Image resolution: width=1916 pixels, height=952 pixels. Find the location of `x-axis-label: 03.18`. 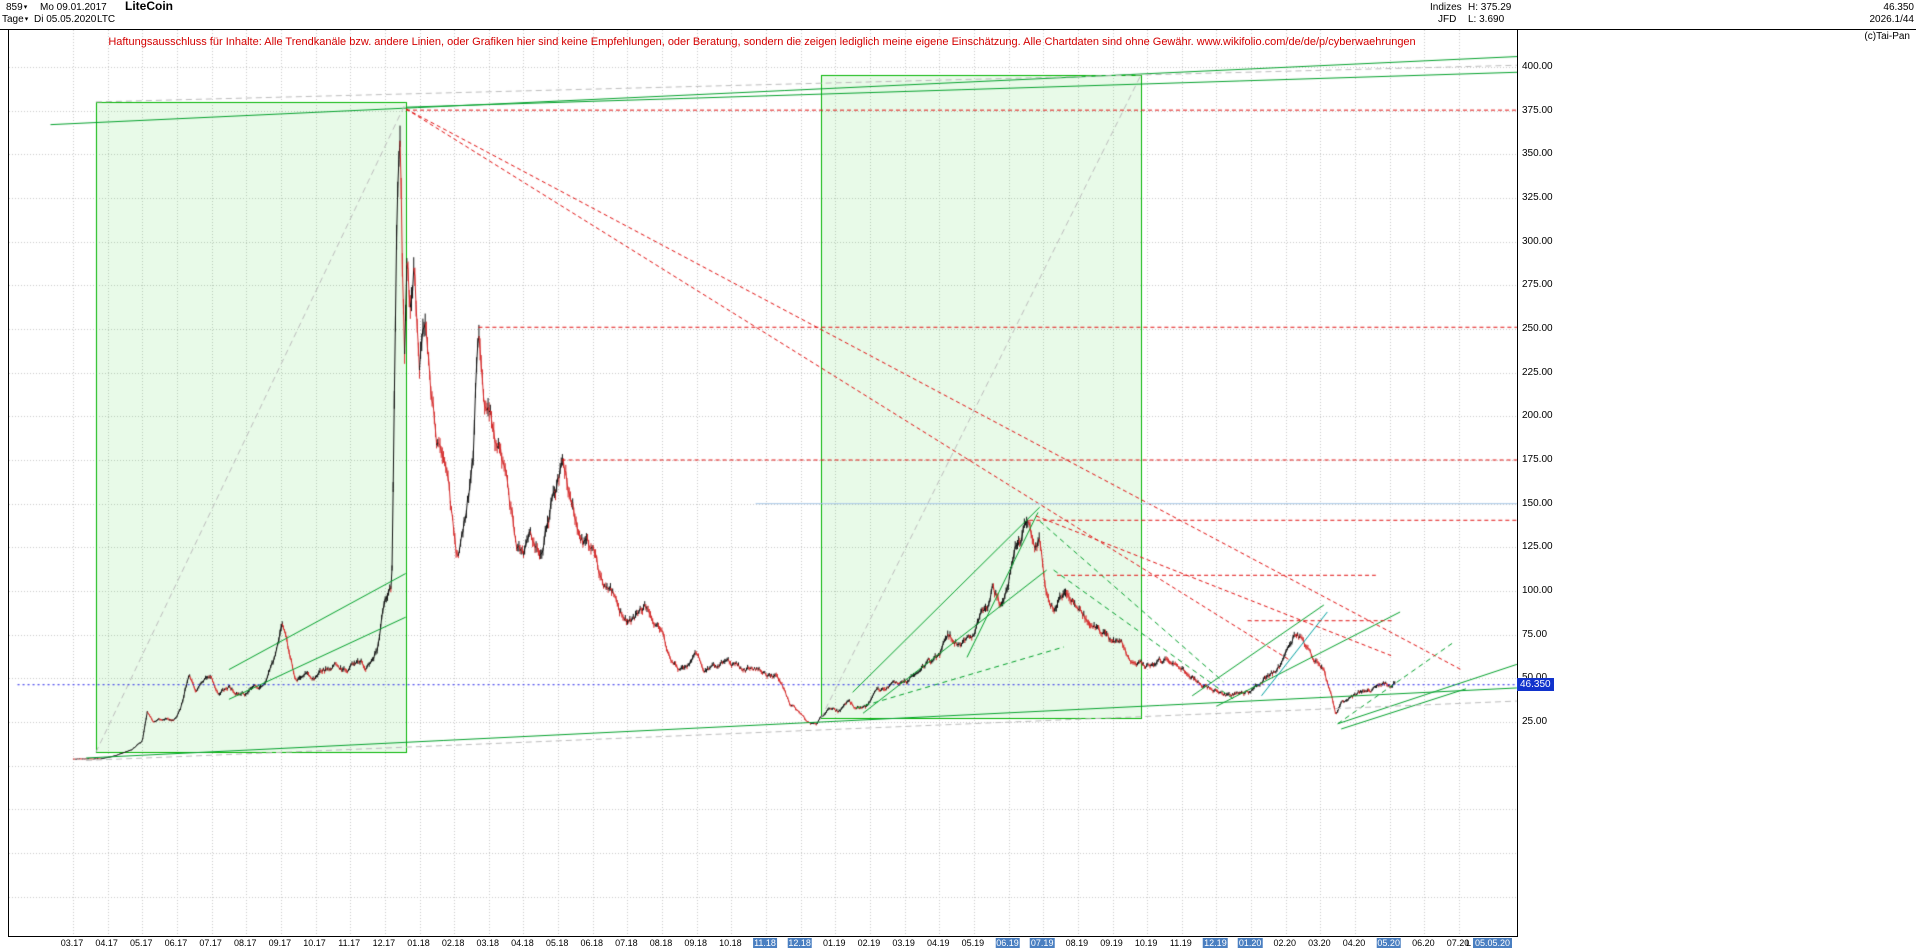

x-axis-label: 03.18 is located at coordinates (488, 943).